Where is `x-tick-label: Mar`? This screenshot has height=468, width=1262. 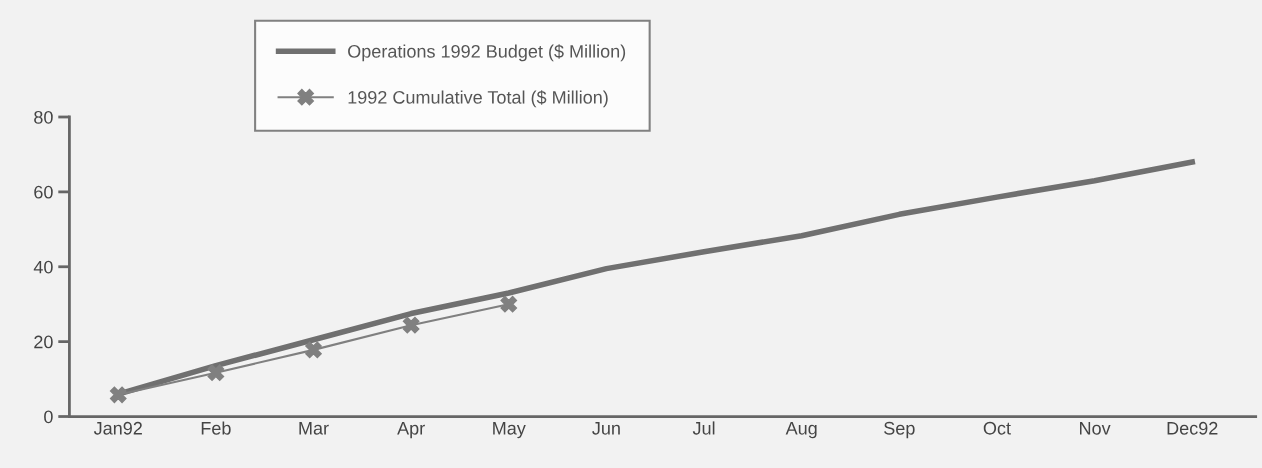 x-tick-label: Mar is located at coordinates (314, 428).